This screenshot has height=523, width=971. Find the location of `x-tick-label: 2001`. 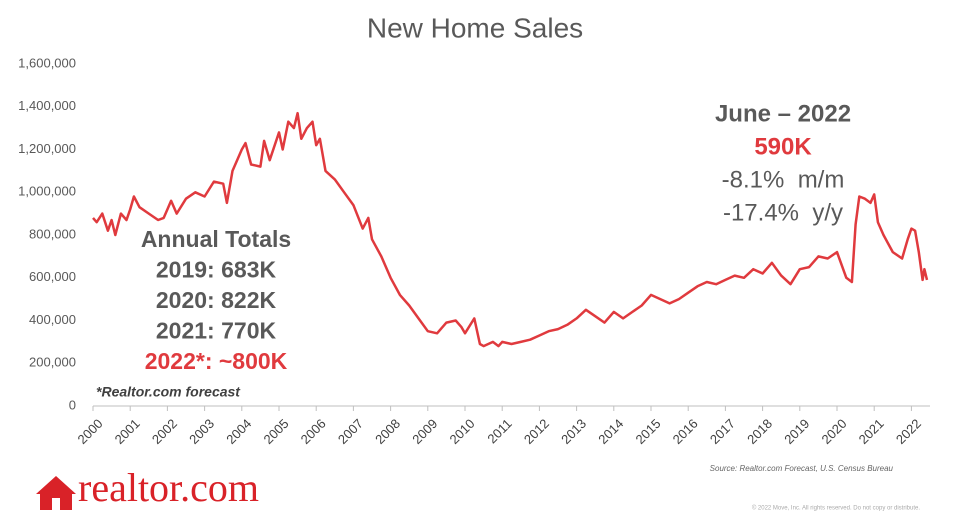

x-tick-label: 2001 is located at coordinates (127, 431).